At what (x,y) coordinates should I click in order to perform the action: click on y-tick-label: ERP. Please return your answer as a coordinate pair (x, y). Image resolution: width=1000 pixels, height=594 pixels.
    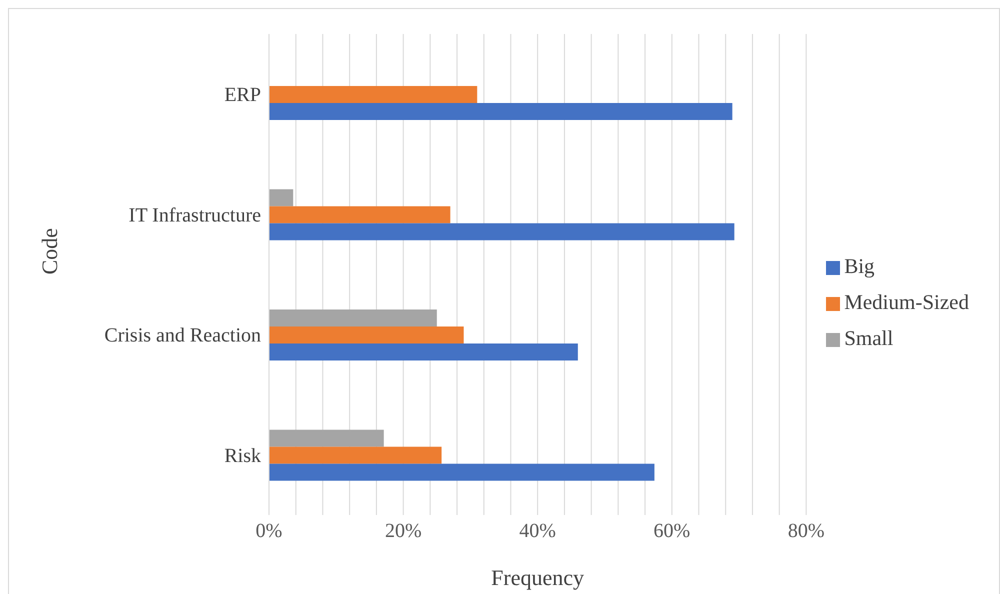
    Looking at the image, I should click on (242, 95).